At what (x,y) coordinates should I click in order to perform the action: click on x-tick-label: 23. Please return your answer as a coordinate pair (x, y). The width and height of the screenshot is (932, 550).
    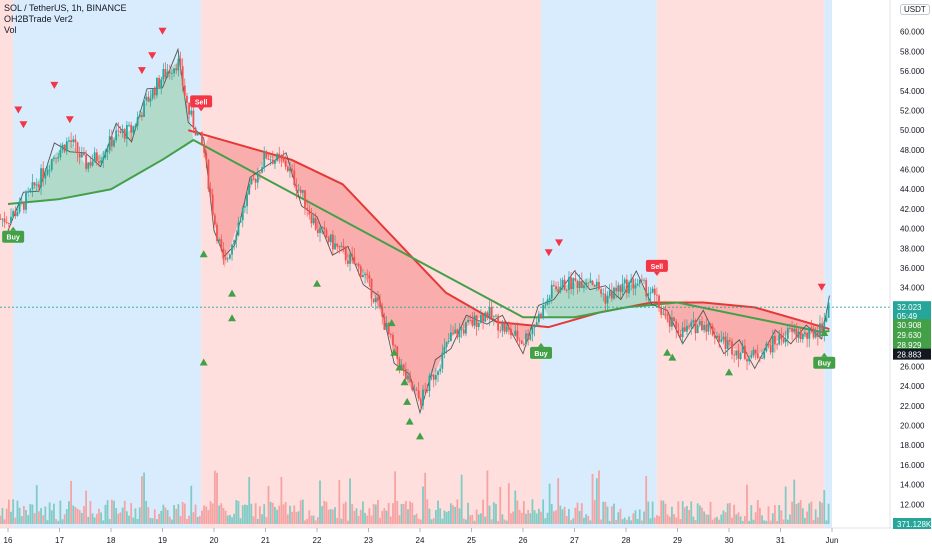
    Looking at the image, I should click on (368, 540).